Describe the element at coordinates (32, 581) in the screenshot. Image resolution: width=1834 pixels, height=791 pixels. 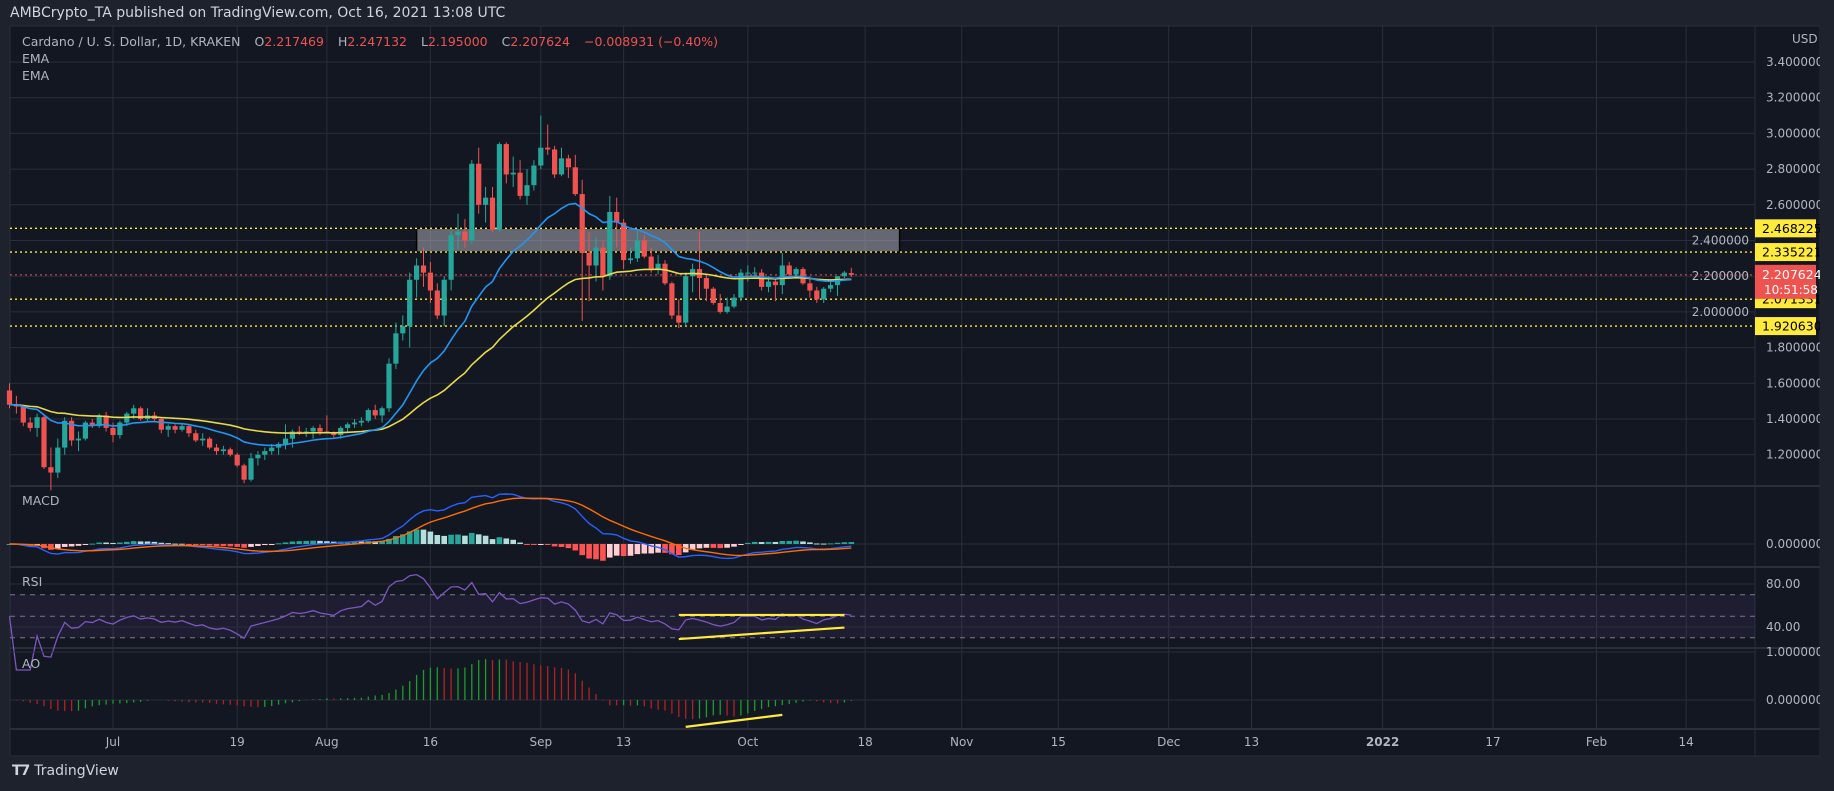
I see `rsi-legend: RSI` at that location.